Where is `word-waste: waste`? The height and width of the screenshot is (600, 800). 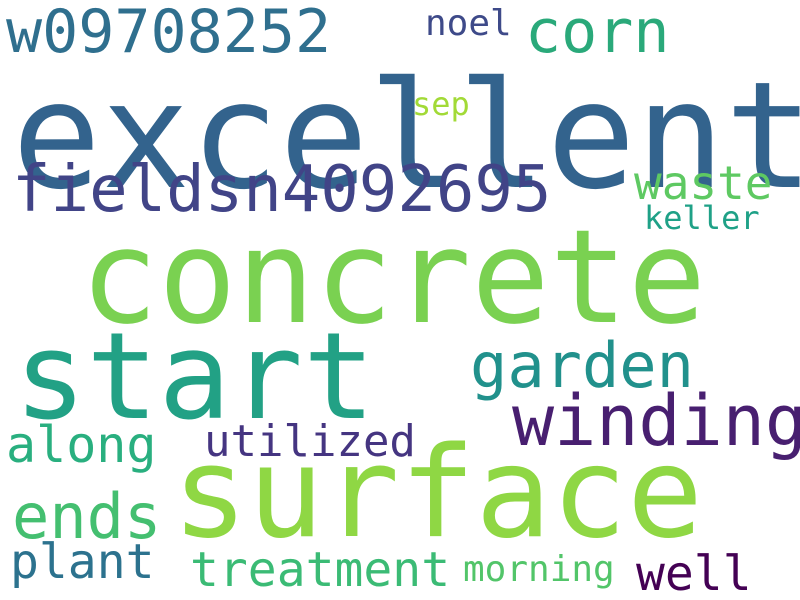 word-waste: waste is located at coordinates (703, 183).